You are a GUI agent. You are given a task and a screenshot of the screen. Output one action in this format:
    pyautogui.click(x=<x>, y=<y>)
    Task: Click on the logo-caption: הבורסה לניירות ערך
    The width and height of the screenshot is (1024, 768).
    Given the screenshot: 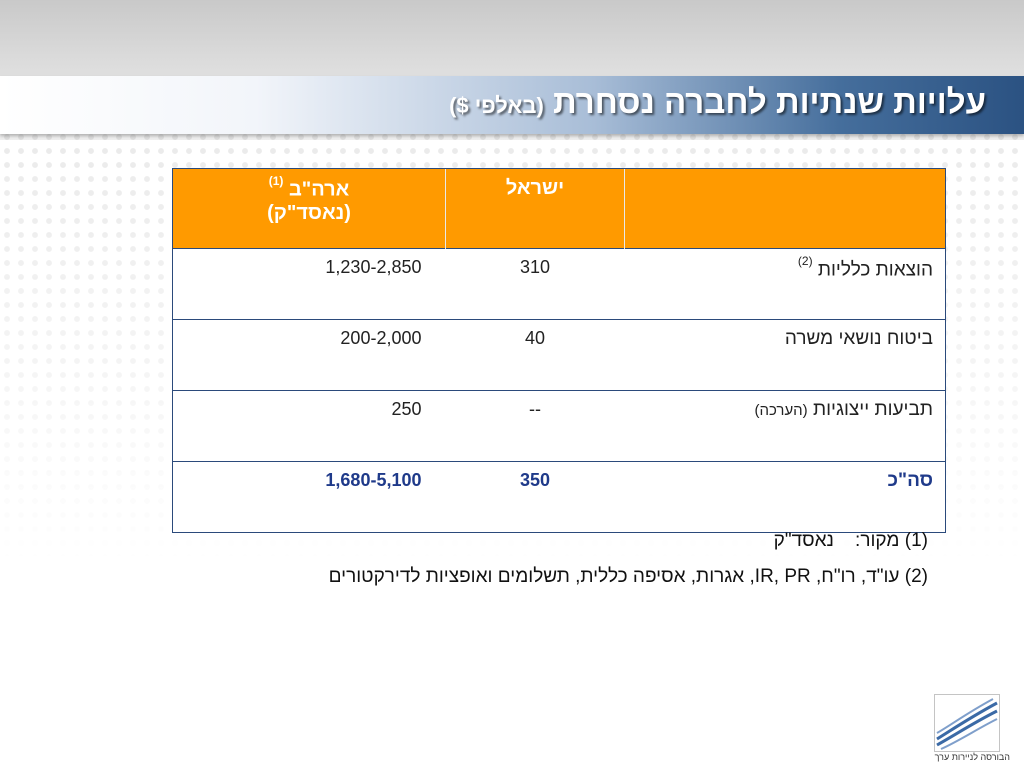 What is the action you would take?
    pyautogui.click(x=972, y=757)
    